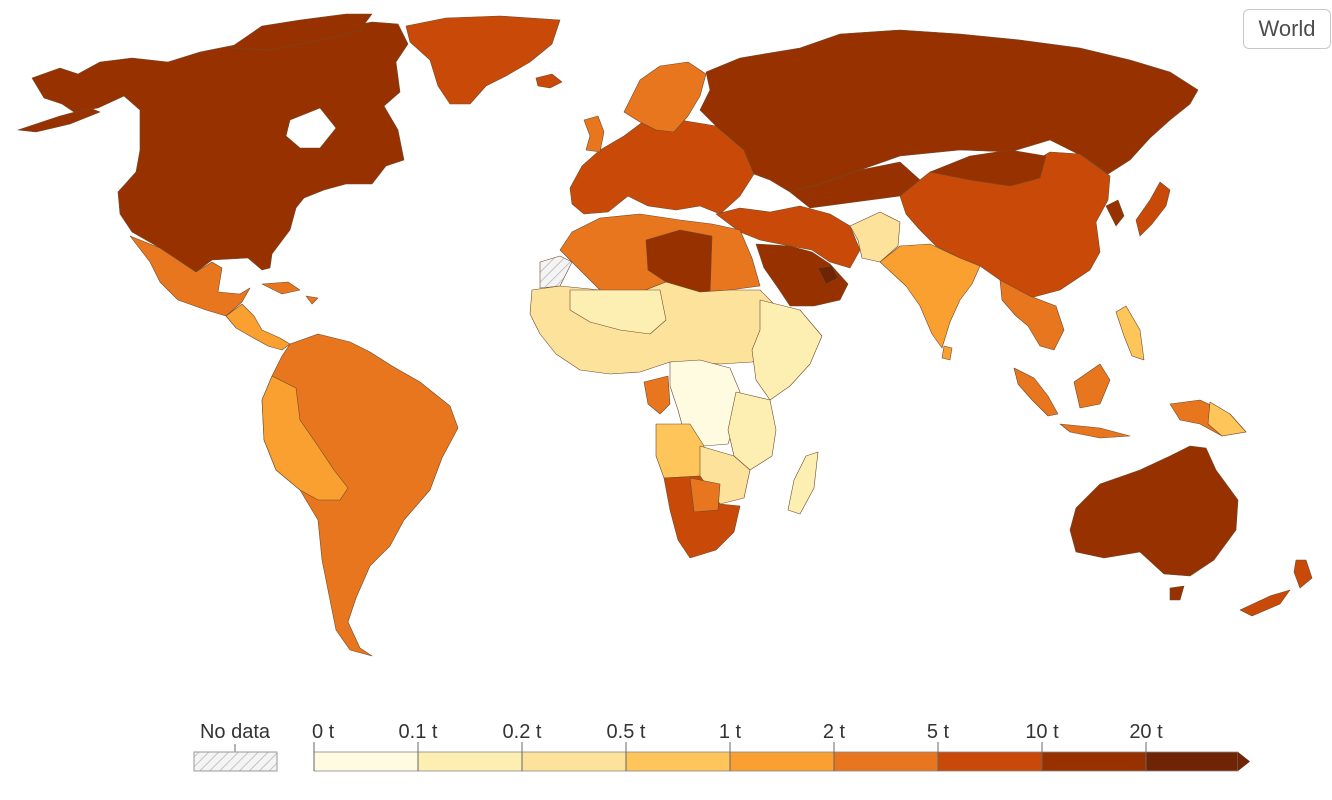 Image resolution: width=1332 pixels, height=800 pixels. Describe the element at coordinates (1153, 209) in the screenshot. I see `region-japan` at that location.